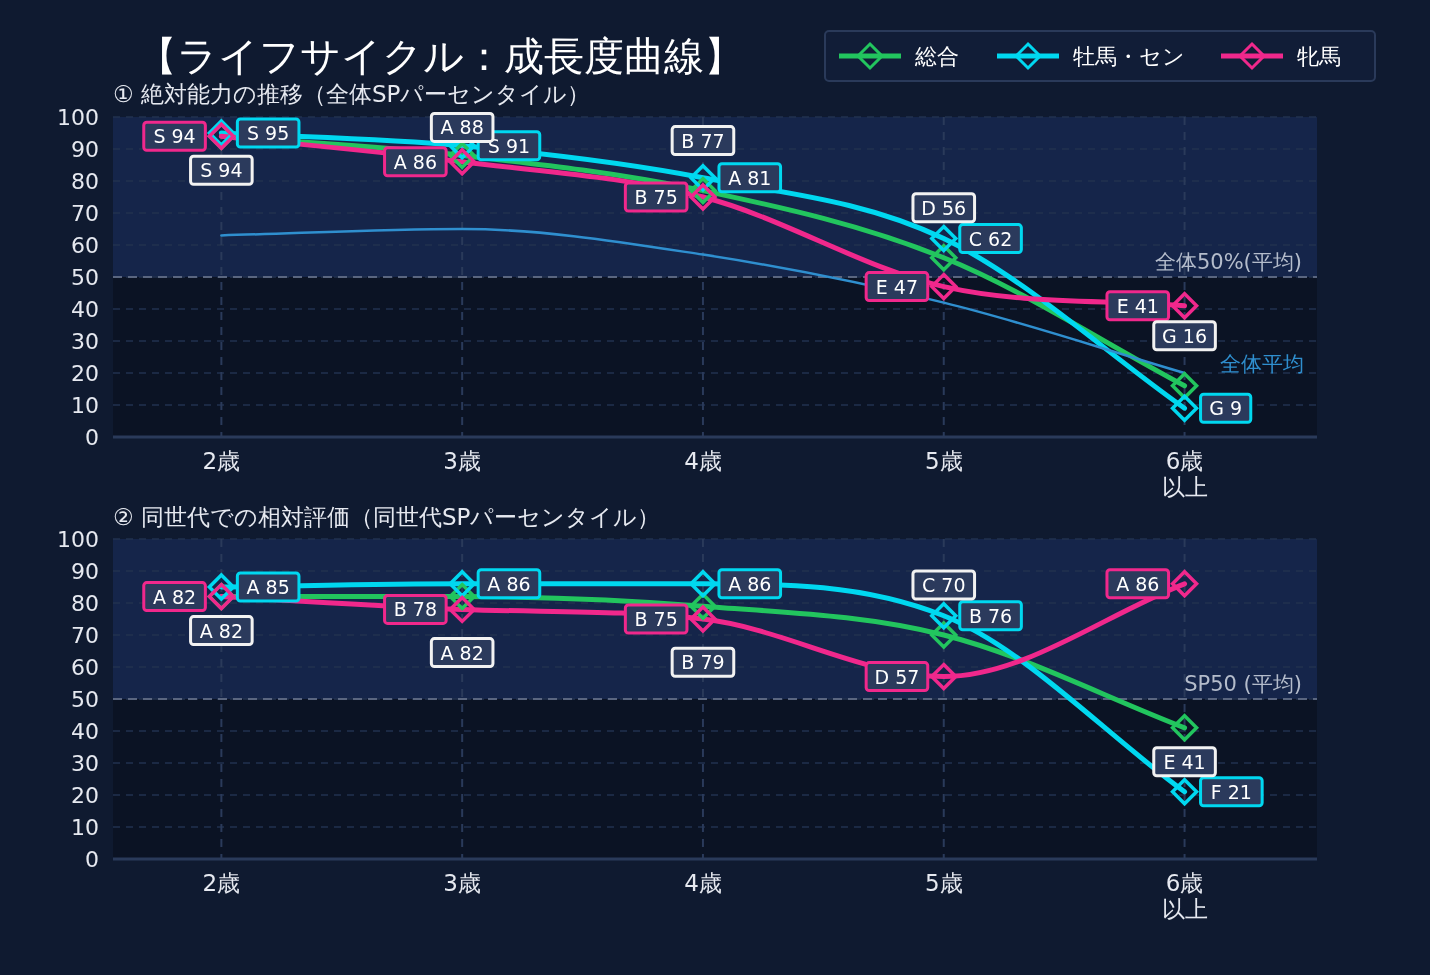 This screenshot has width=1430, height=975. Describe the element at coordinates (415, 609) in the screenshot. I see `data-label: B 78` at that location.